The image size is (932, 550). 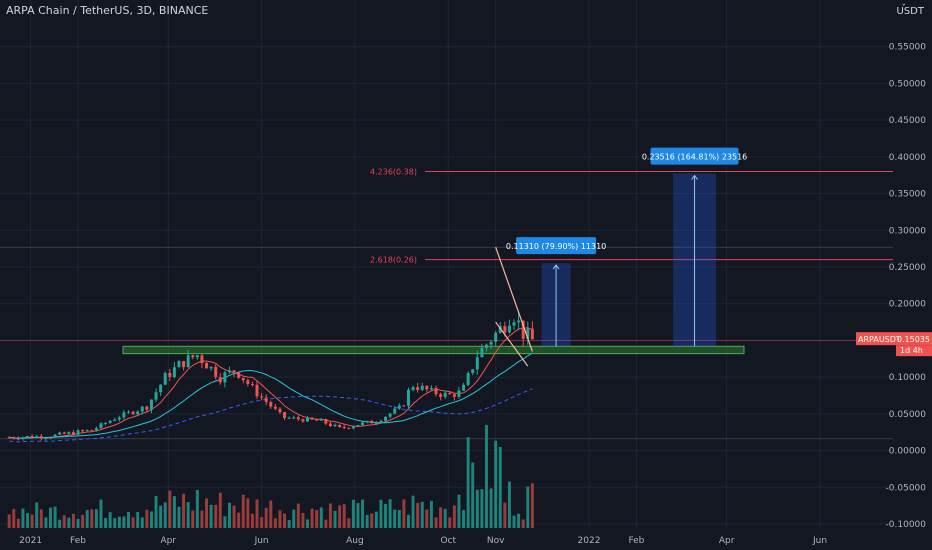 What do you see at coordinates (423, 541) in the screenshot?
I see `time-axis: 2021 Feb Apr Jun Aug Oct Nov 2022 Feb Apr Jun` at bounding box center [423, 541].